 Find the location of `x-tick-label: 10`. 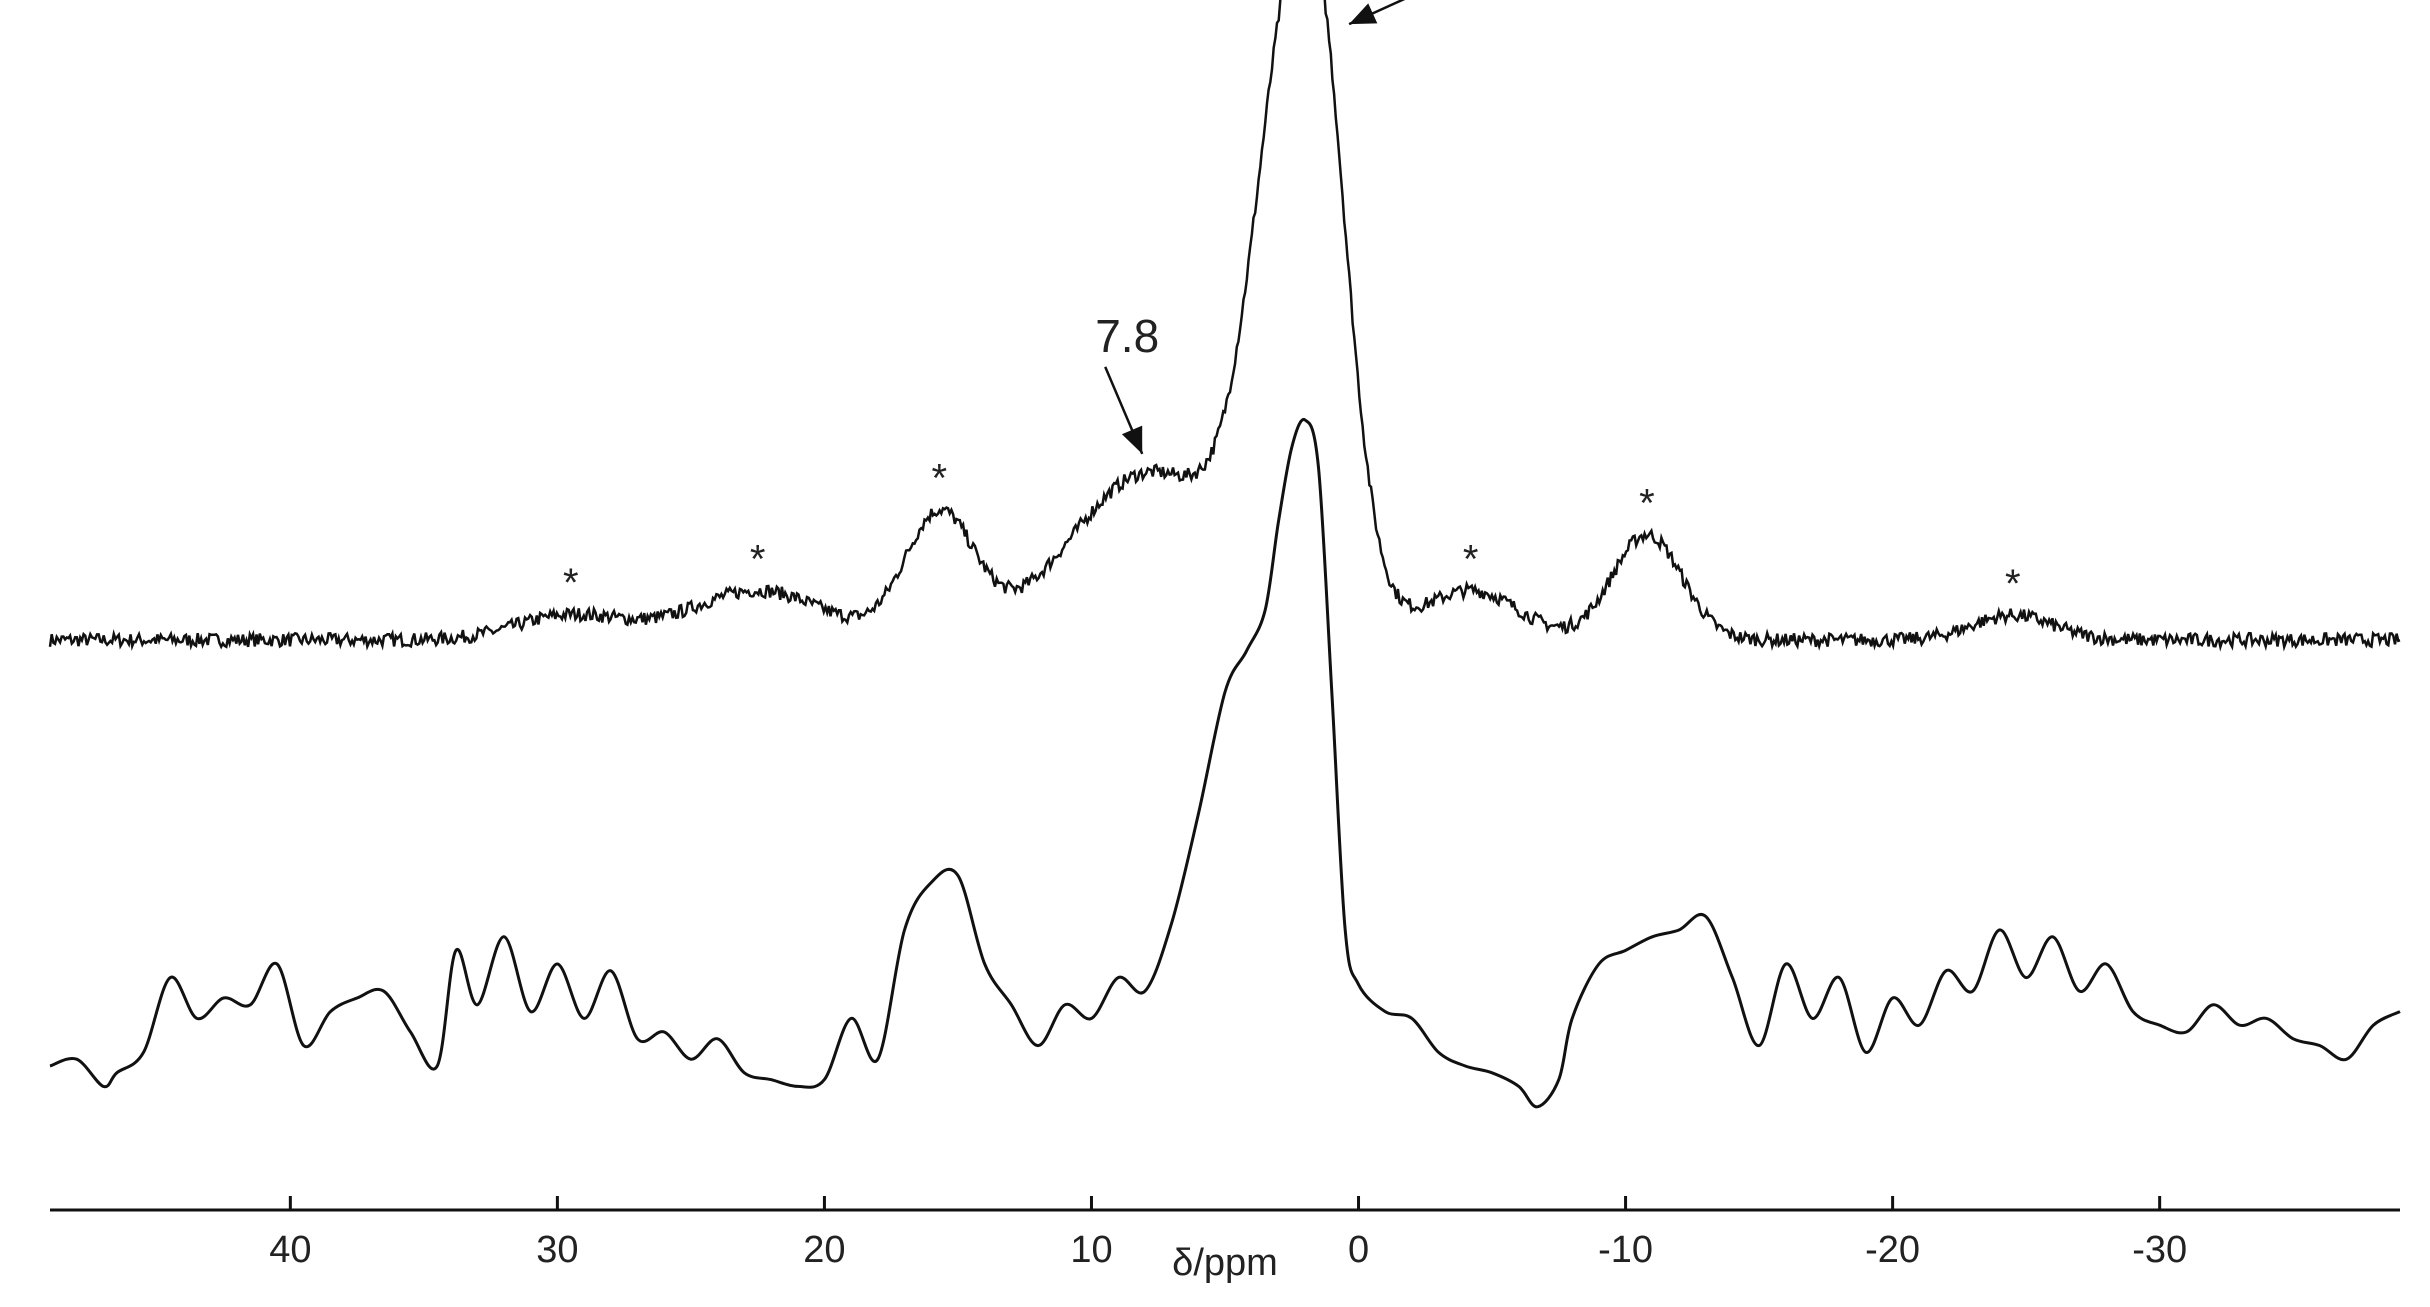

x-tick-label: 10 is located at coordinates (1091, 1250).